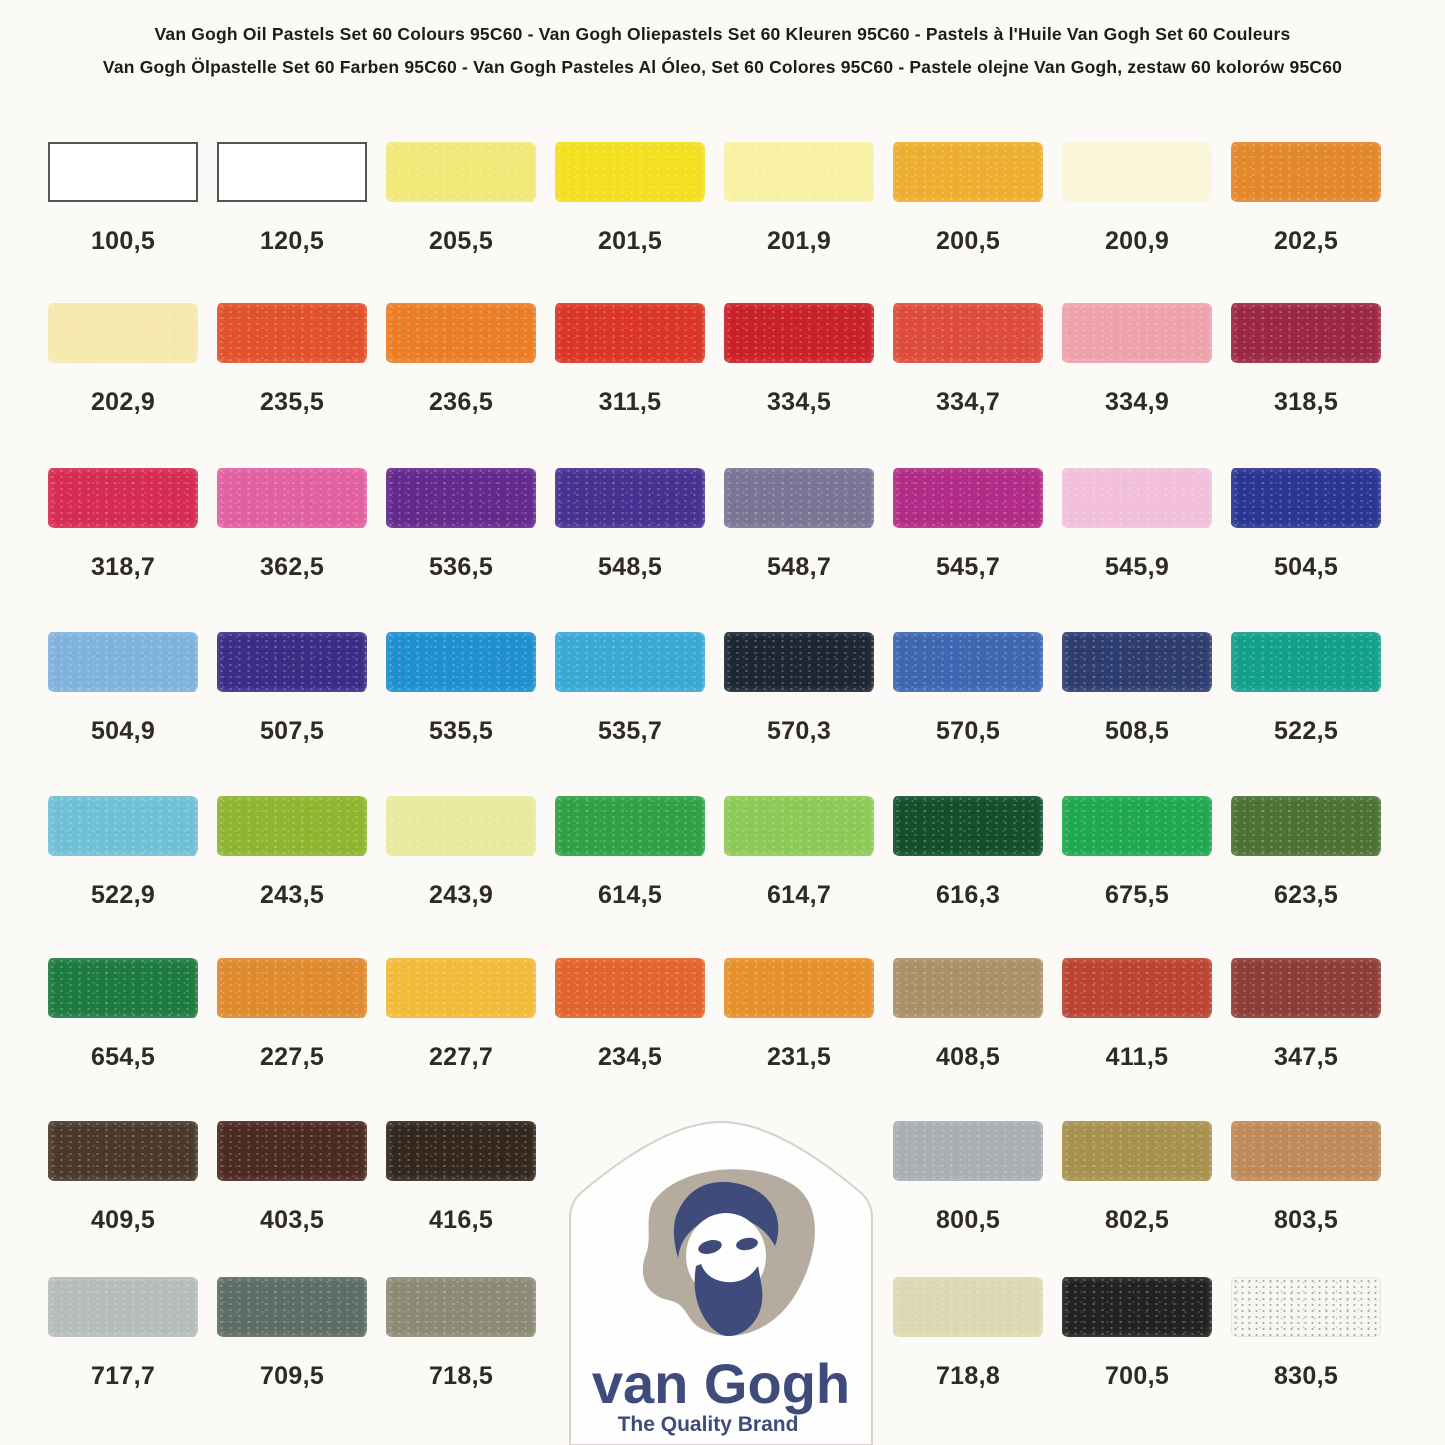 Image resolution: width=1445 pixels, height=1445 pixels. I want to click on swatch-code-label: 709,5, so click(292, 1376).